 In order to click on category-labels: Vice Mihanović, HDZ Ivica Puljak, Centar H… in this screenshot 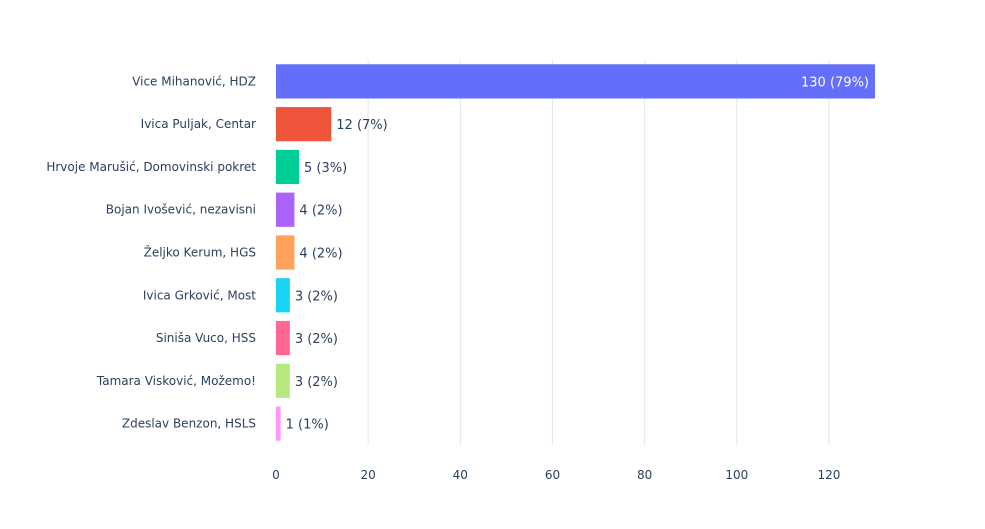, I will do `click(151, 252)`.